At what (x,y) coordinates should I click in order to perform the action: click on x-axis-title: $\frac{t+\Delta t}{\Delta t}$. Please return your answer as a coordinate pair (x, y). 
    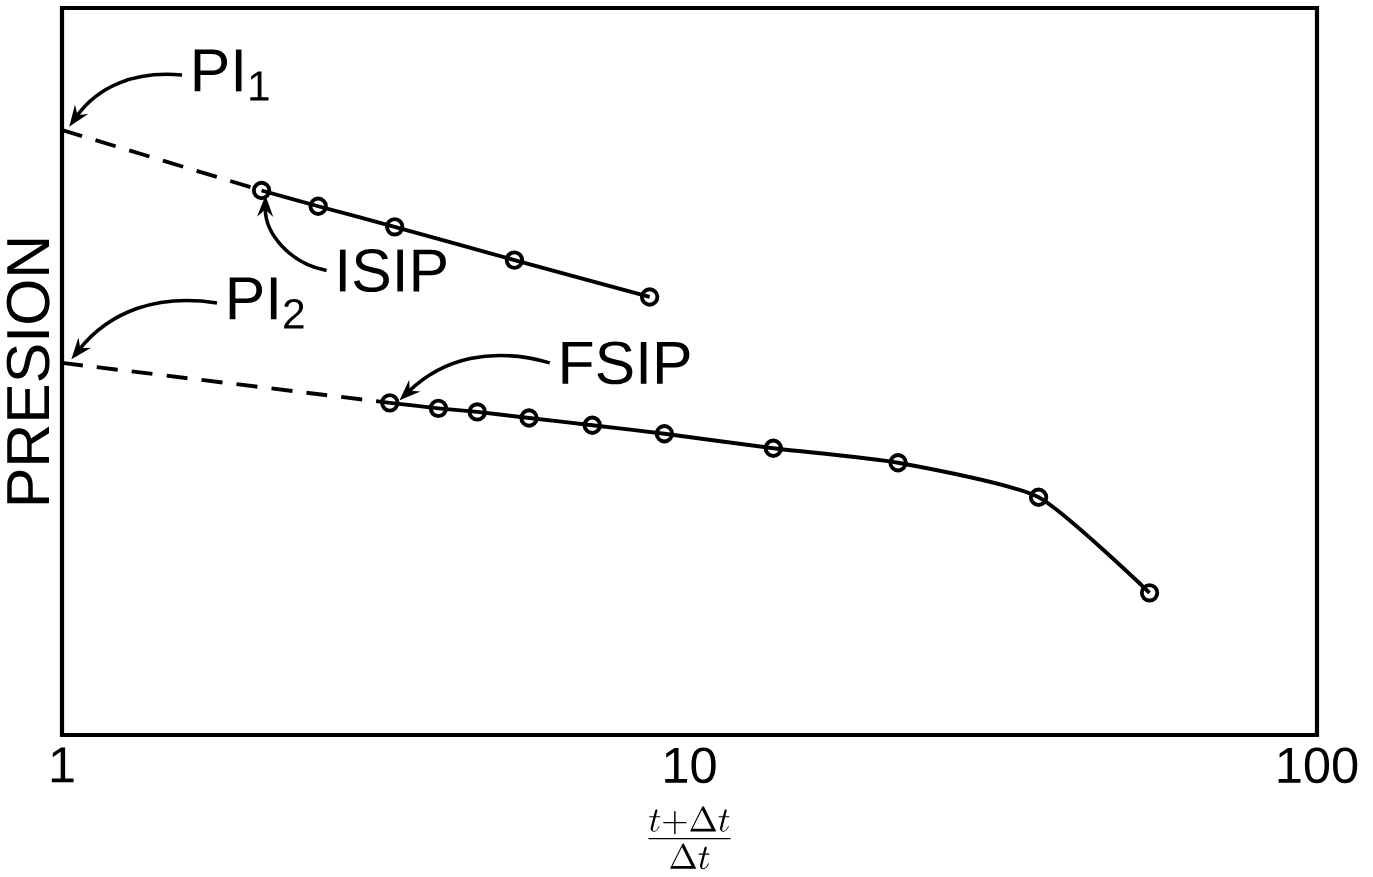
    Looking at the image, I should click on (689, 838).